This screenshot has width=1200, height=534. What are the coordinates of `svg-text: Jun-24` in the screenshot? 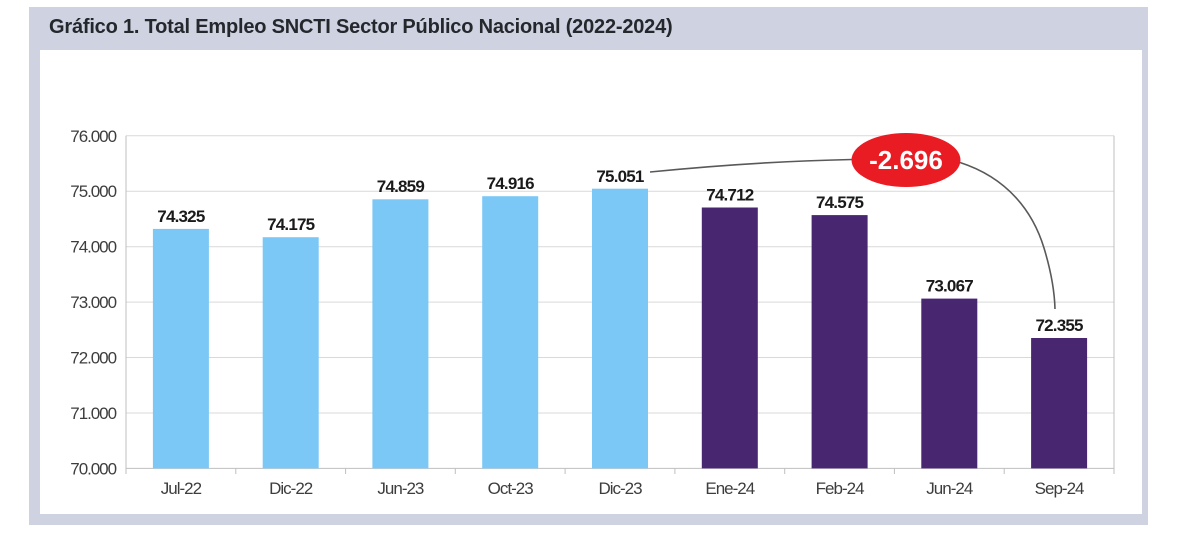 It's located at (949, 488).